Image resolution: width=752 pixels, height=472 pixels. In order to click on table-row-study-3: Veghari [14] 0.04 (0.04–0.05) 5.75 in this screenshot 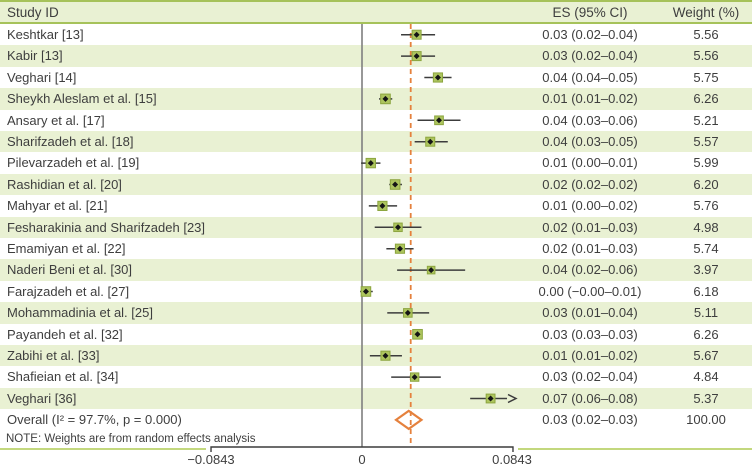, I will do `click(376, 77)`.